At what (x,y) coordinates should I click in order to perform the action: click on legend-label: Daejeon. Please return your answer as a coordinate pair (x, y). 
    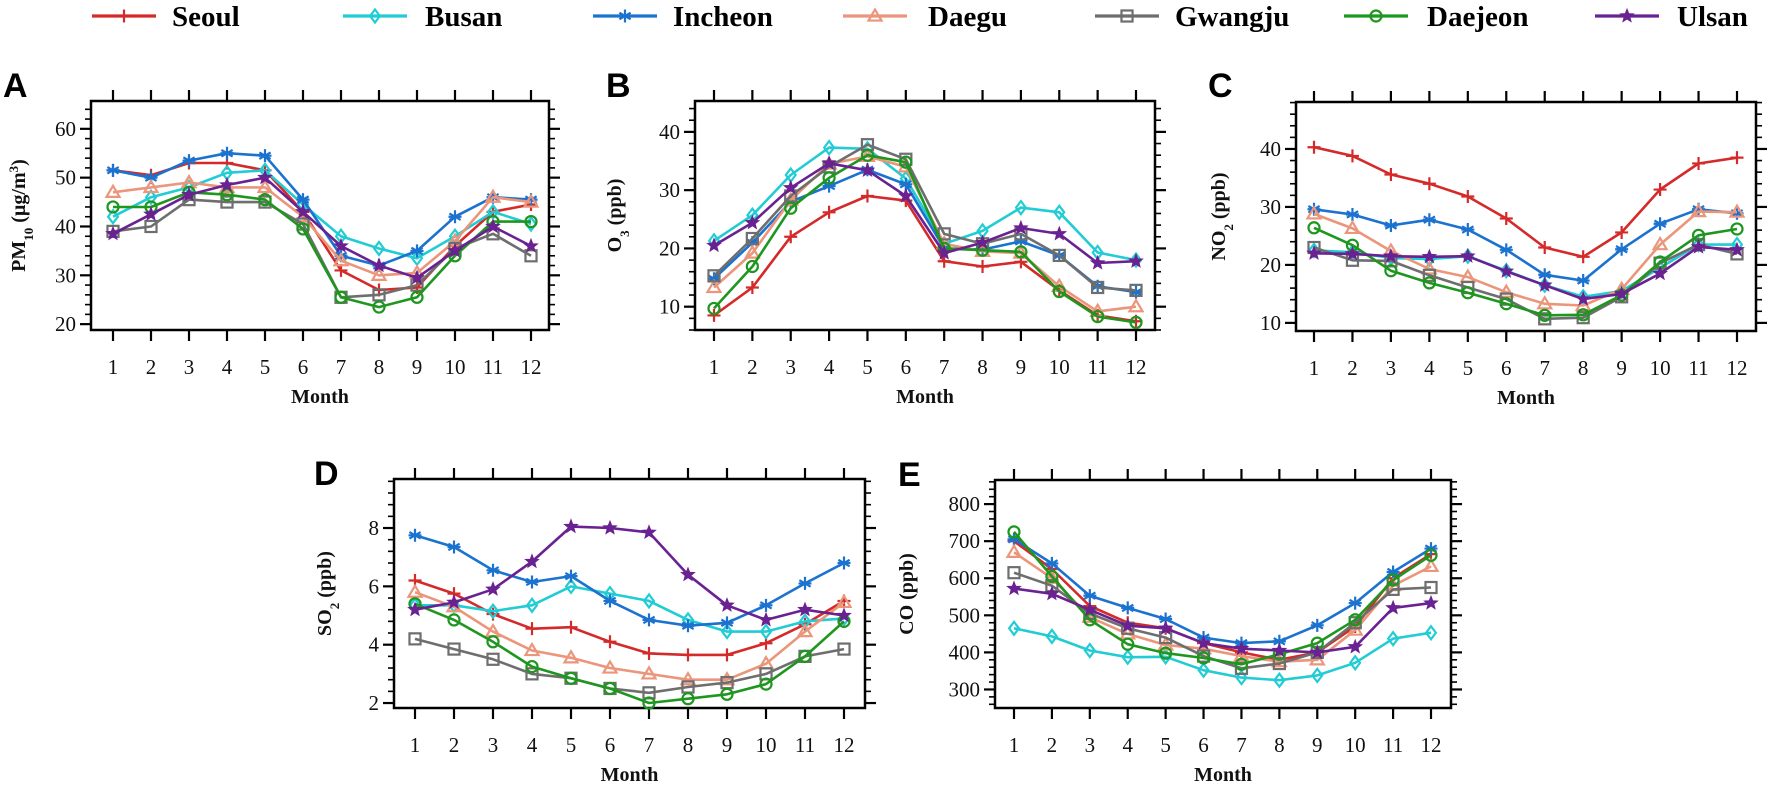
    Looking at the image, I should click on (1477, 17).